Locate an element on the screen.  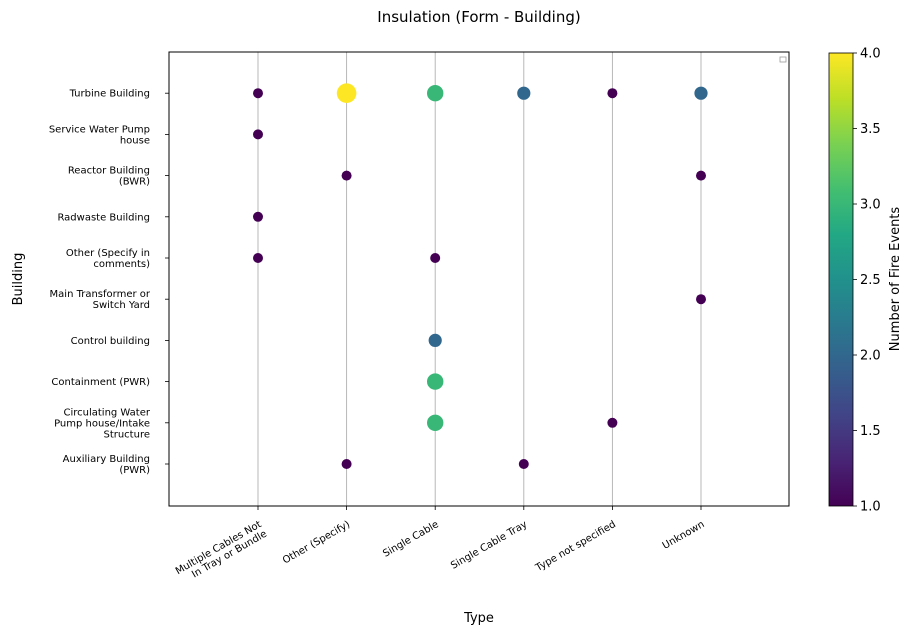
x-tick-label: Multiple Cables NotIn Tray or Bundle is located at coordinates (221, 553).